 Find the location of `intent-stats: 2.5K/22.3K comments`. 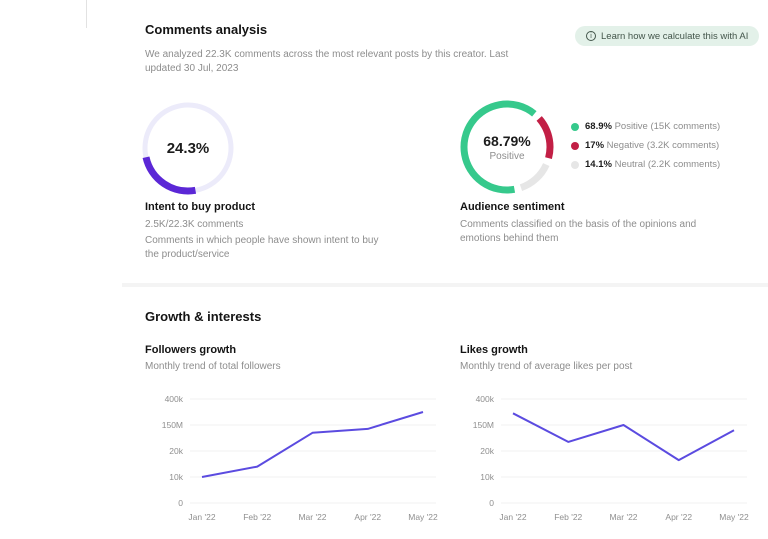

intent-stats: 2.5K/22.3K comments is located at coordinates (194, 224).